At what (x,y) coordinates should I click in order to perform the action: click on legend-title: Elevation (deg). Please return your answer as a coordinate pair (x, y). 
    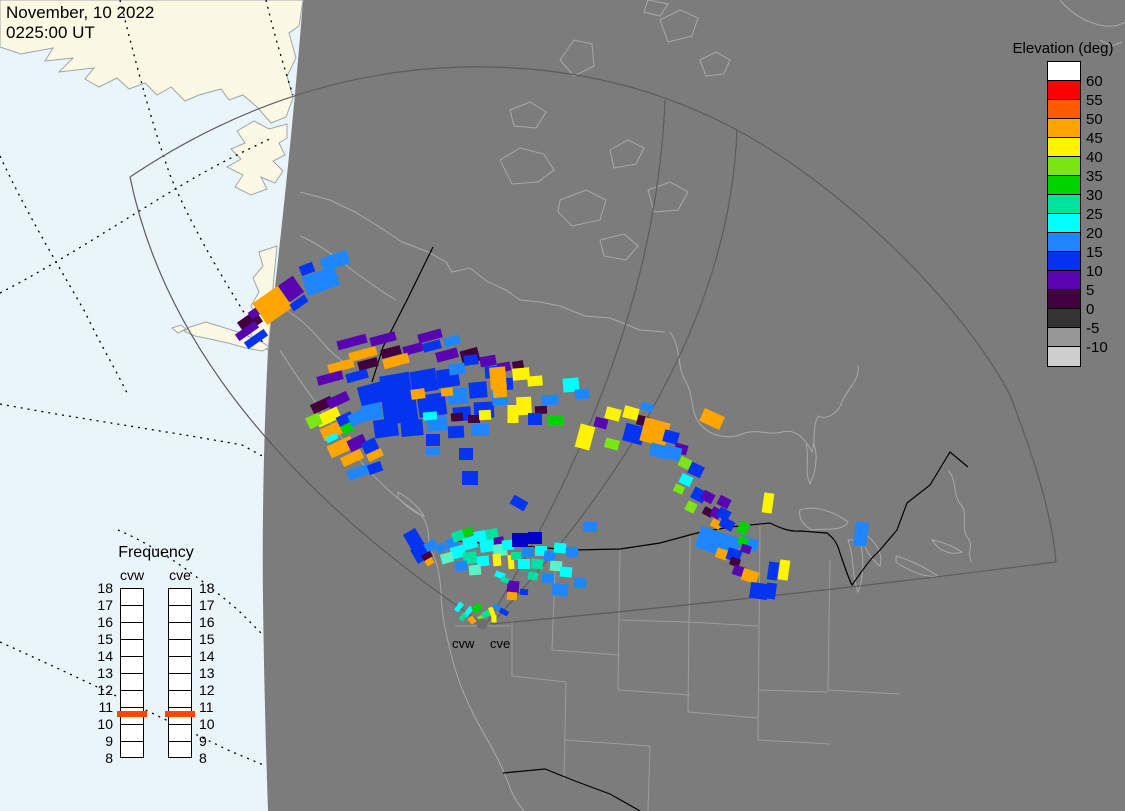
    Looking at the image, I should click on (1063, 48).